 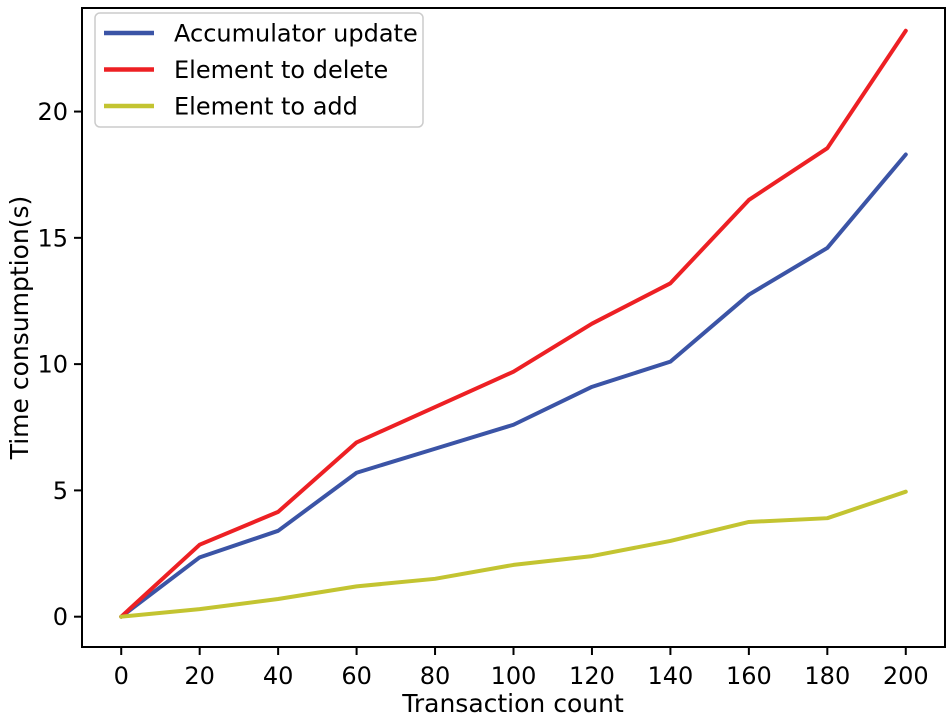 I want to click on x-tick-label: 180, so click(x=827, y=676).